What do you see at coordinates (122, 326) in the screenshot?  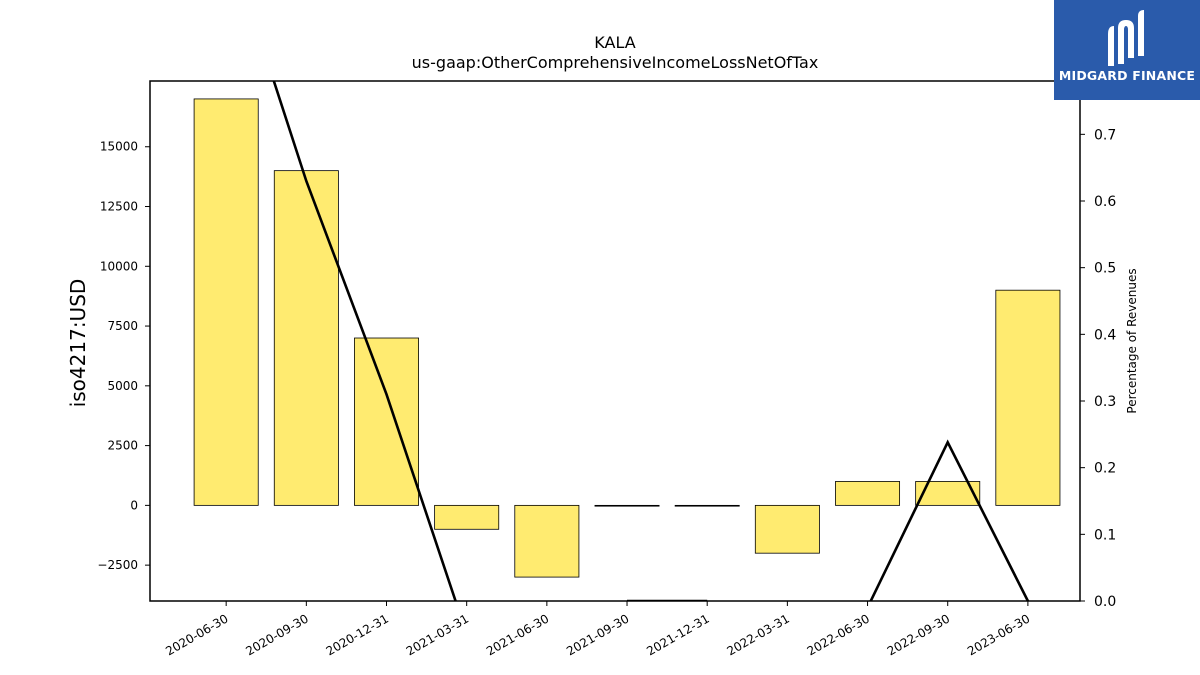 I see `y-tick-label: 7500` at bounding box center [122, 326].